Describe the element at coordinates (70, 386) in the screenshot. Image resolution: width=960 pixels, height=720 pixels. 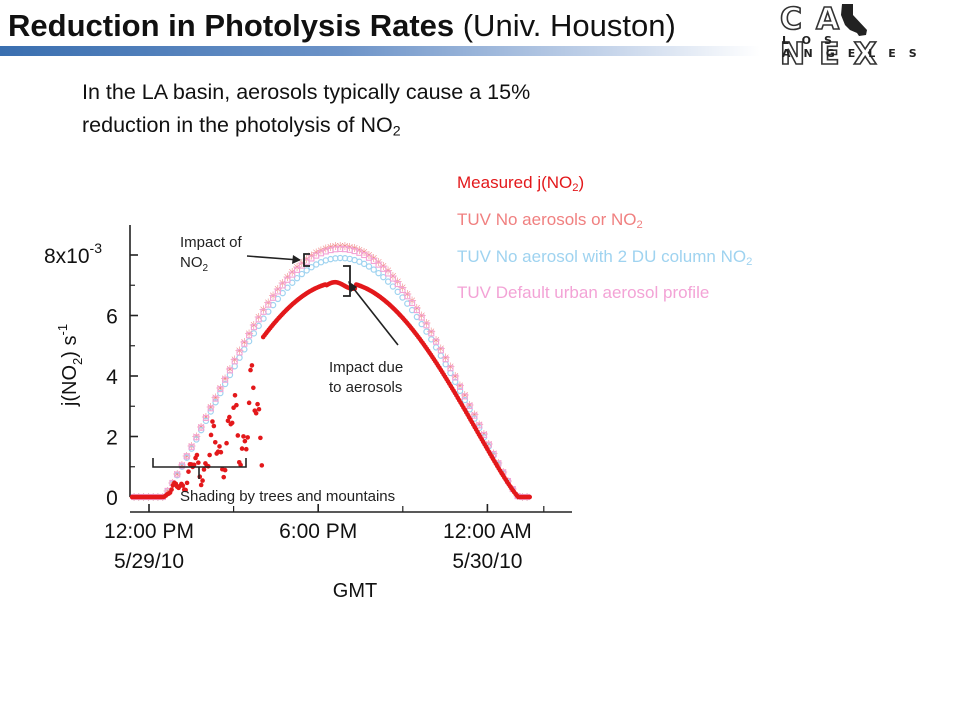
I see `ylabel-main: j(NO` at that location.